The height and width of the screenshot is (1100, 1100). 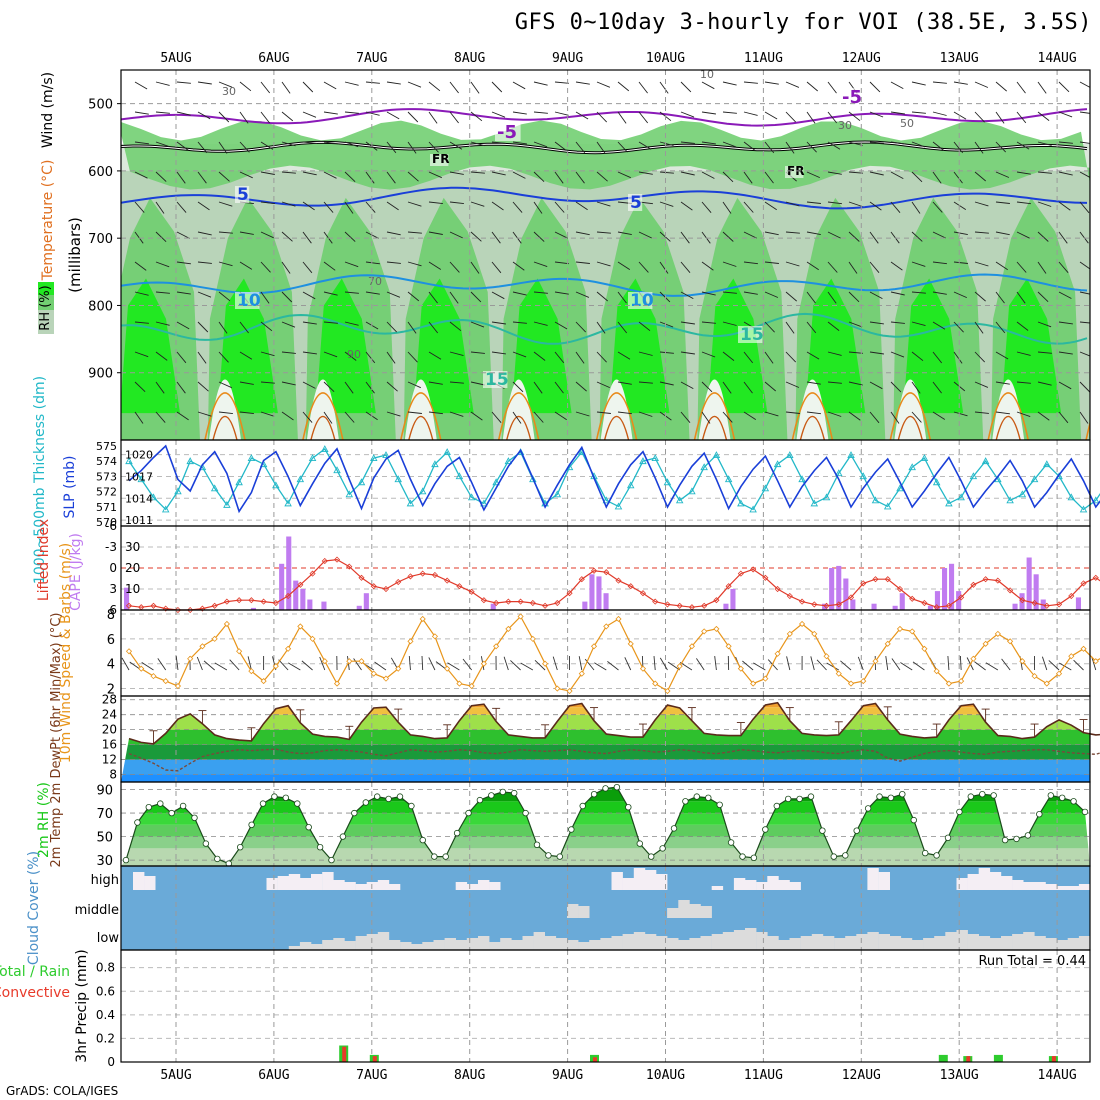 What do you see at coordinates (907, 123) in the screenshot?
I see `rh-contour-label: 50` at bounding box center [907, 123].